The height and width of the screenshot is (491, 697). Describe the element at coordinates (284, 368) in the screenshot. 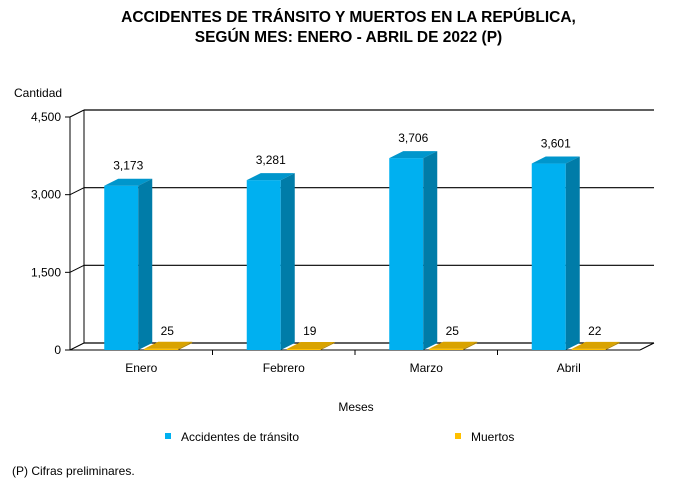

I see `x-tick-label: Febrero` at that location.